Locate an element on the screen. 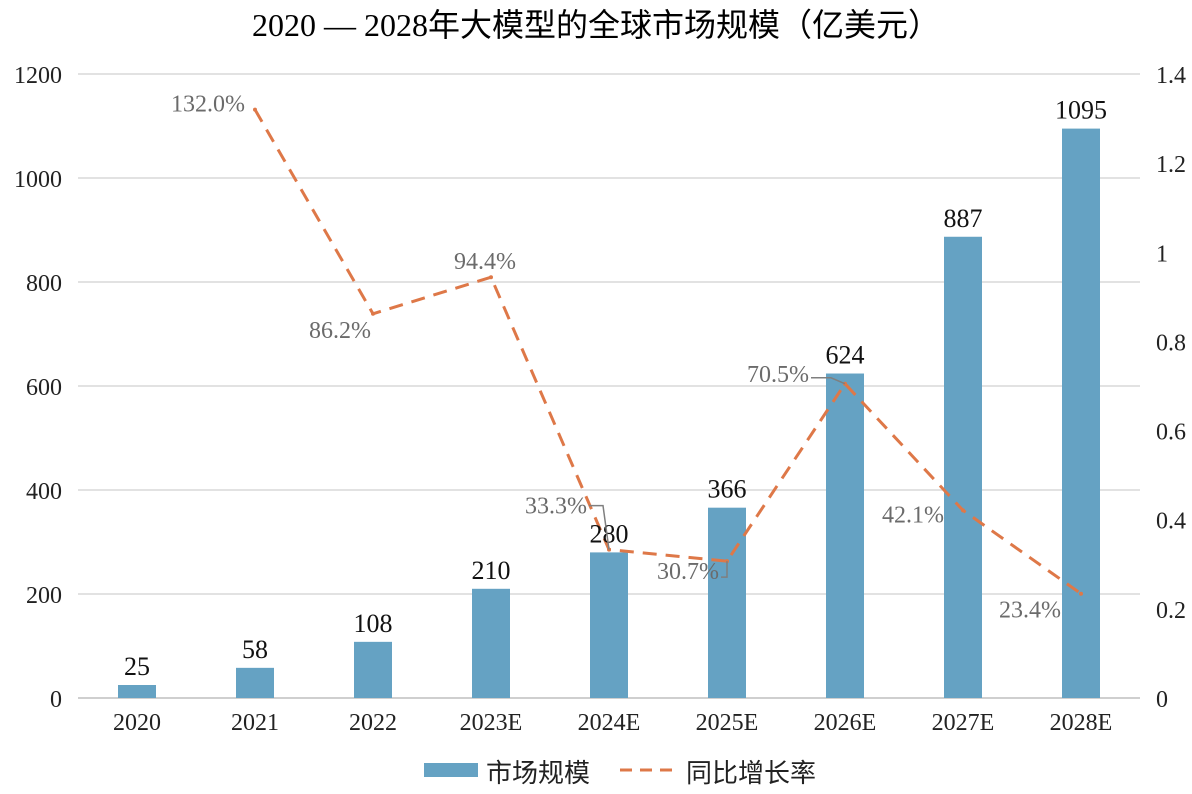  right-tick-label: 0 is located at coordinates (1162, 700).